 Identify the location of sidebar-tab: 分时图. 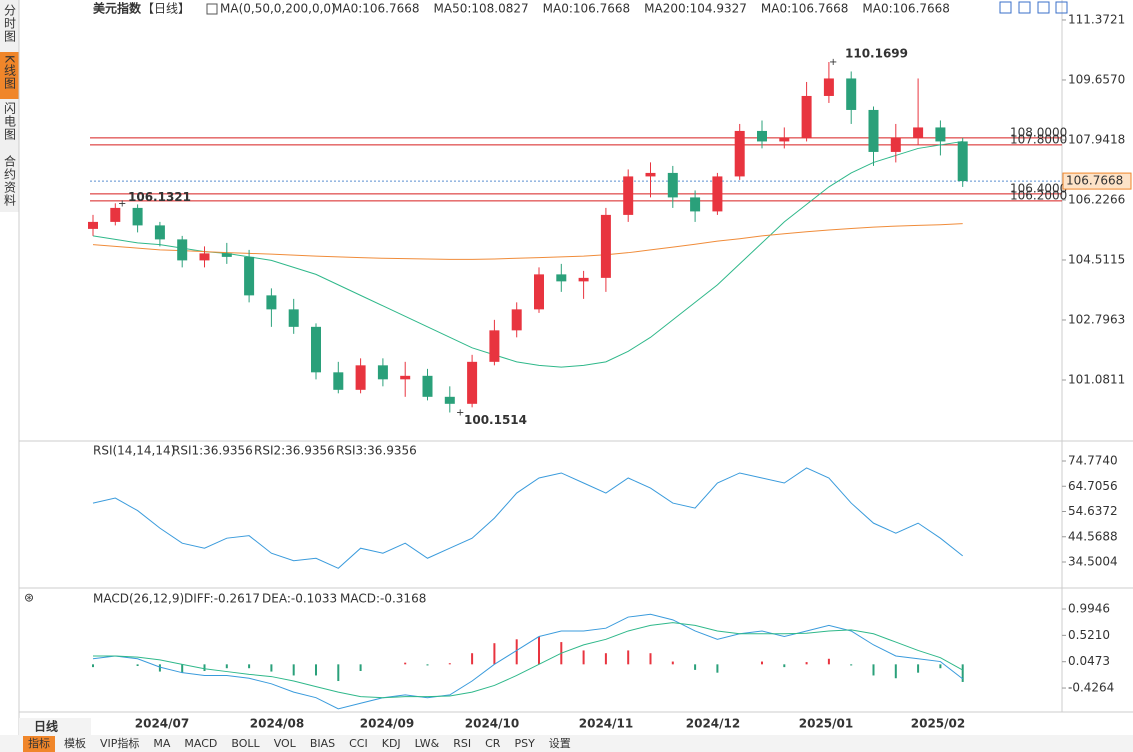
(10, 23).